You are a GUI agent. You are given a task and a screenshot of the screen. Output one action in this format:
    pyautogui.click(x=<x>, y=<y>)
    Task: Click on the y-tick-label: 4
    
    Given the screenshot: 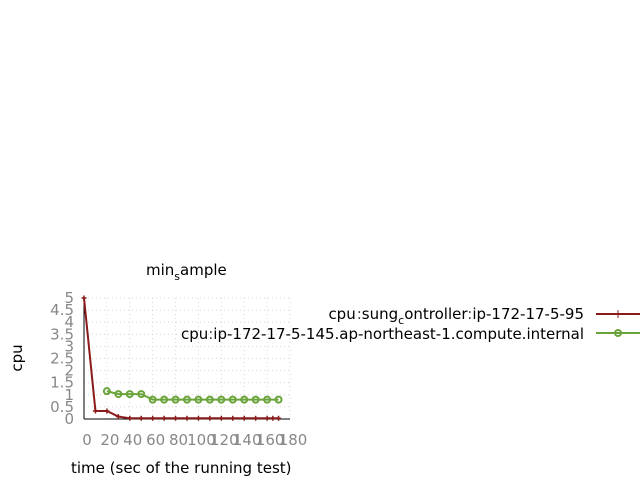 What is the action you would take?
    pyautogui.click(x=69, y=322)
    